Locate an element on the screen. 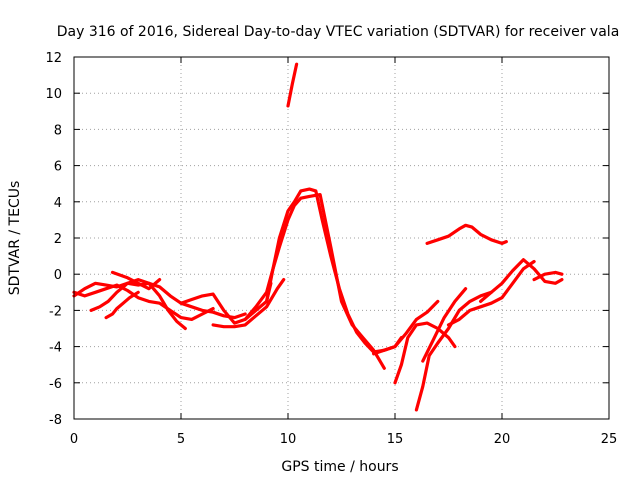  series-line-sat-m is located at coordinates (453, 351).